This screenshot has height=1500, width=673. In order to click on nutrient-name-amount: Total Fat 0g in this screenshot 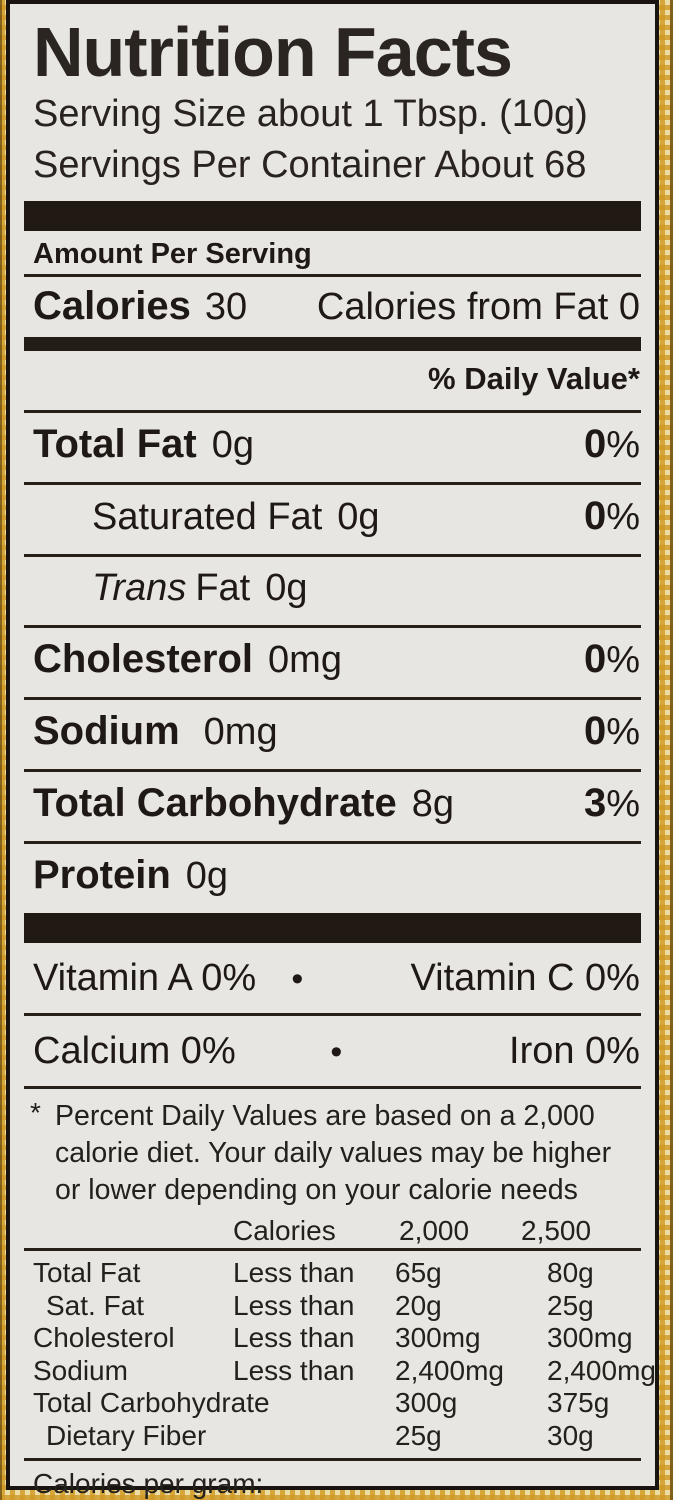, I will do `click(143, 448)`.